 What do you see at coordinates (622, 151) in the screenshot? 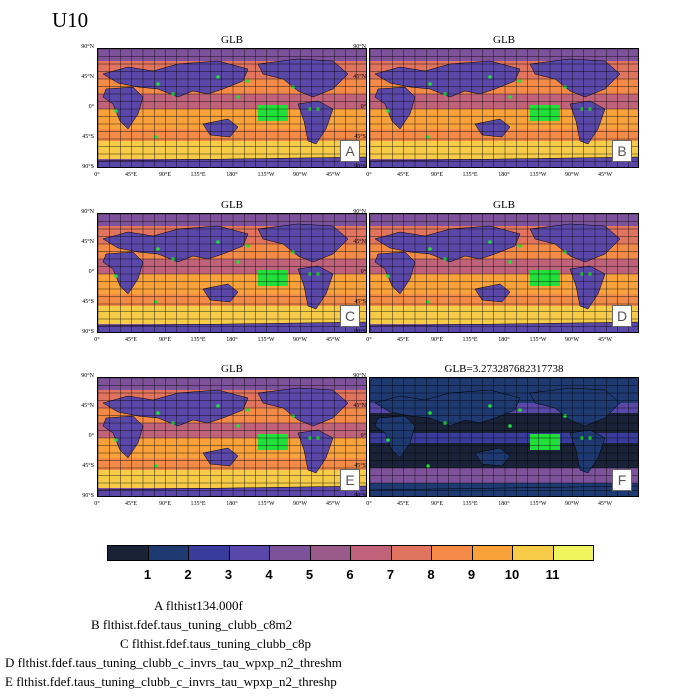
I see `panel-letter-label: B` at bounding box center [622, 151].